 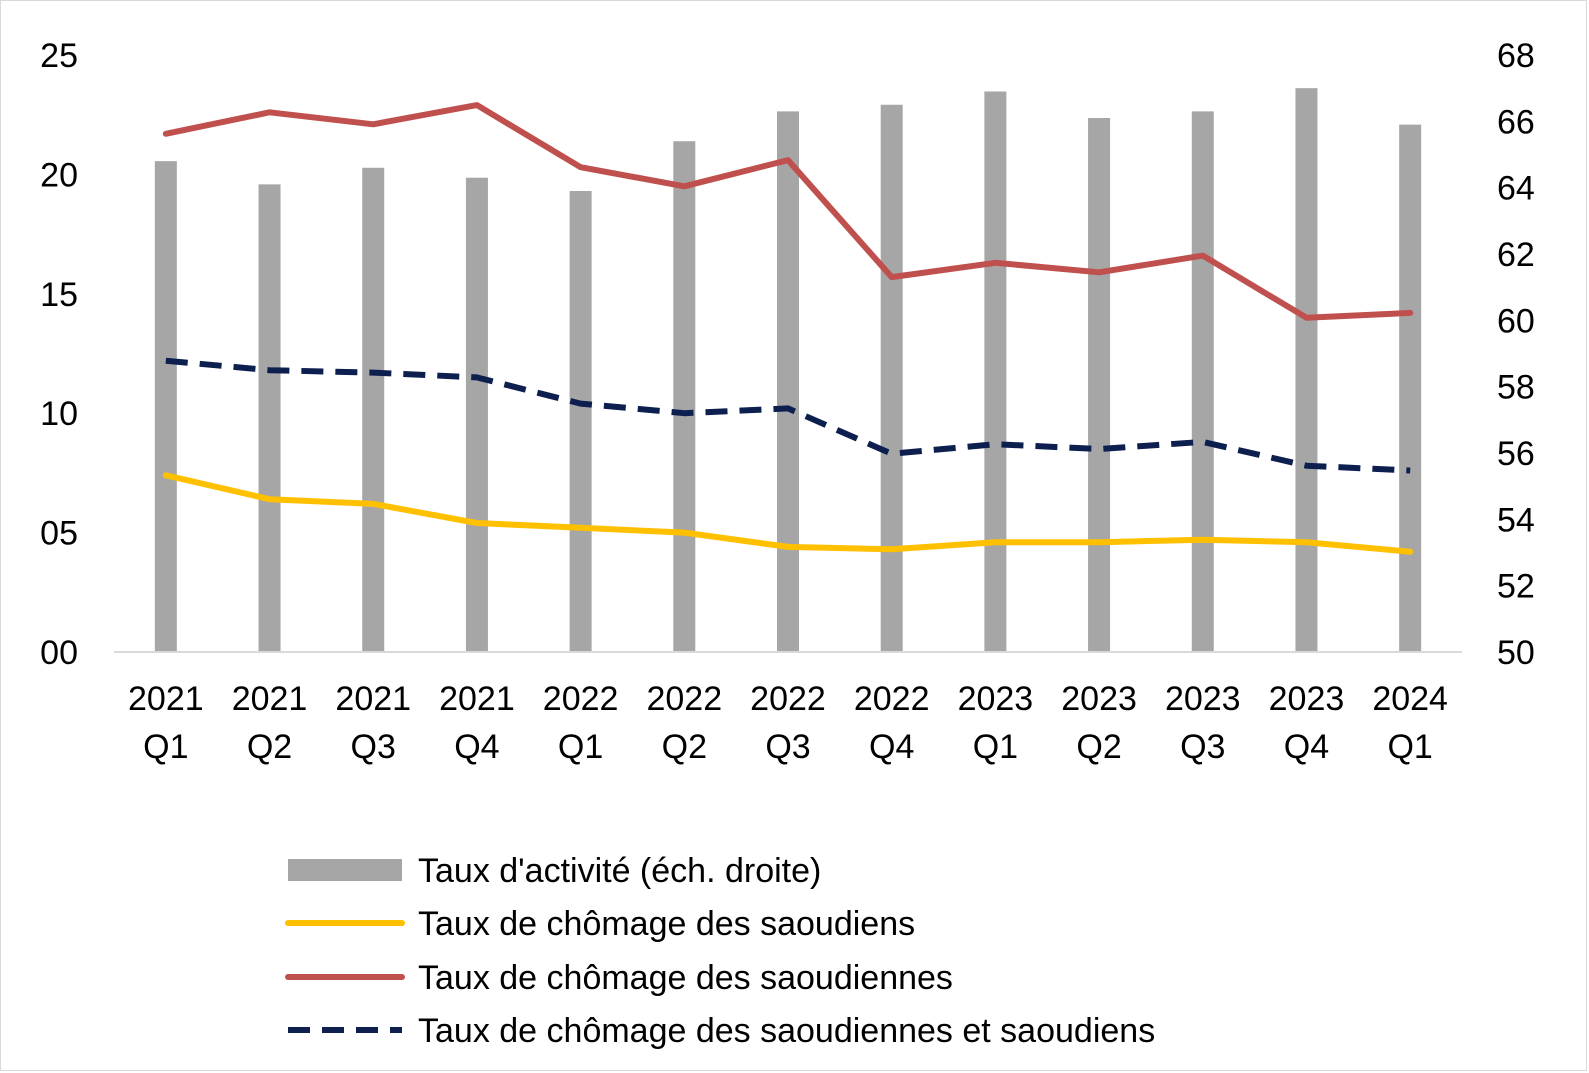 What do you see at coordinates (373, 723) in the screenshot?
I see `x-tick-label: 2021 Q3` at bounding box center [373, 723].